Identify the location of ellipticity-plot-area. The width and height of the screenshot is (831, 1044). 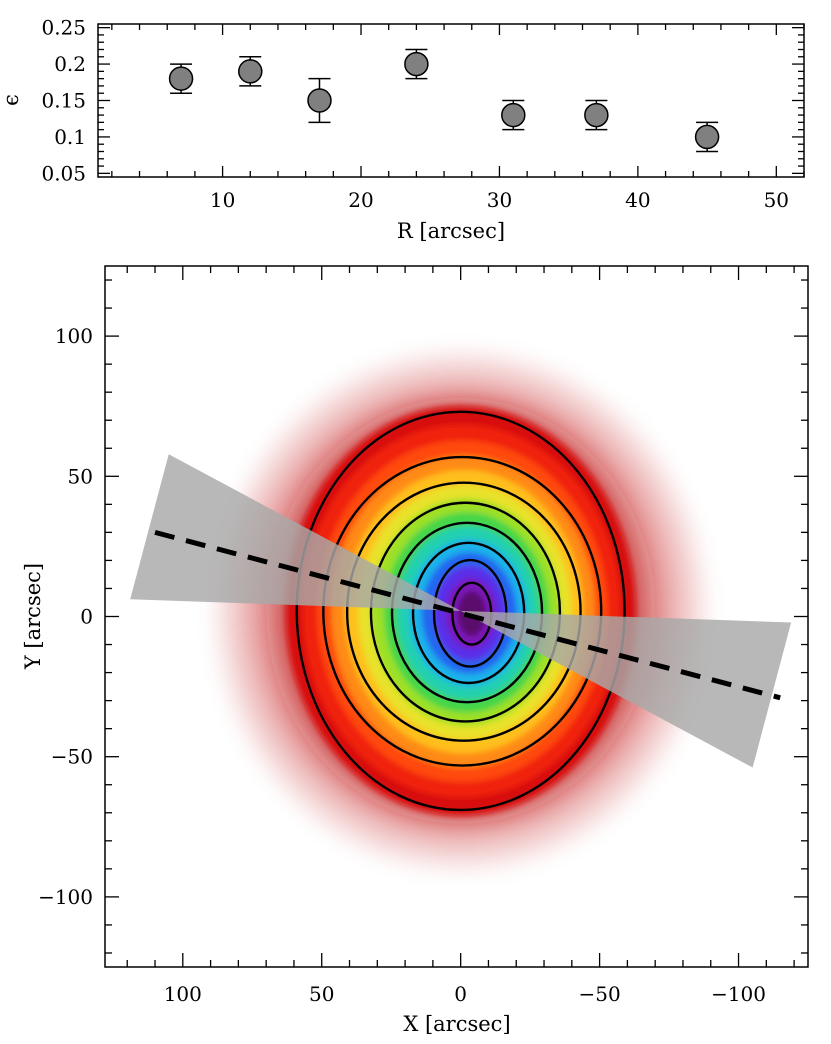
(444, 100).